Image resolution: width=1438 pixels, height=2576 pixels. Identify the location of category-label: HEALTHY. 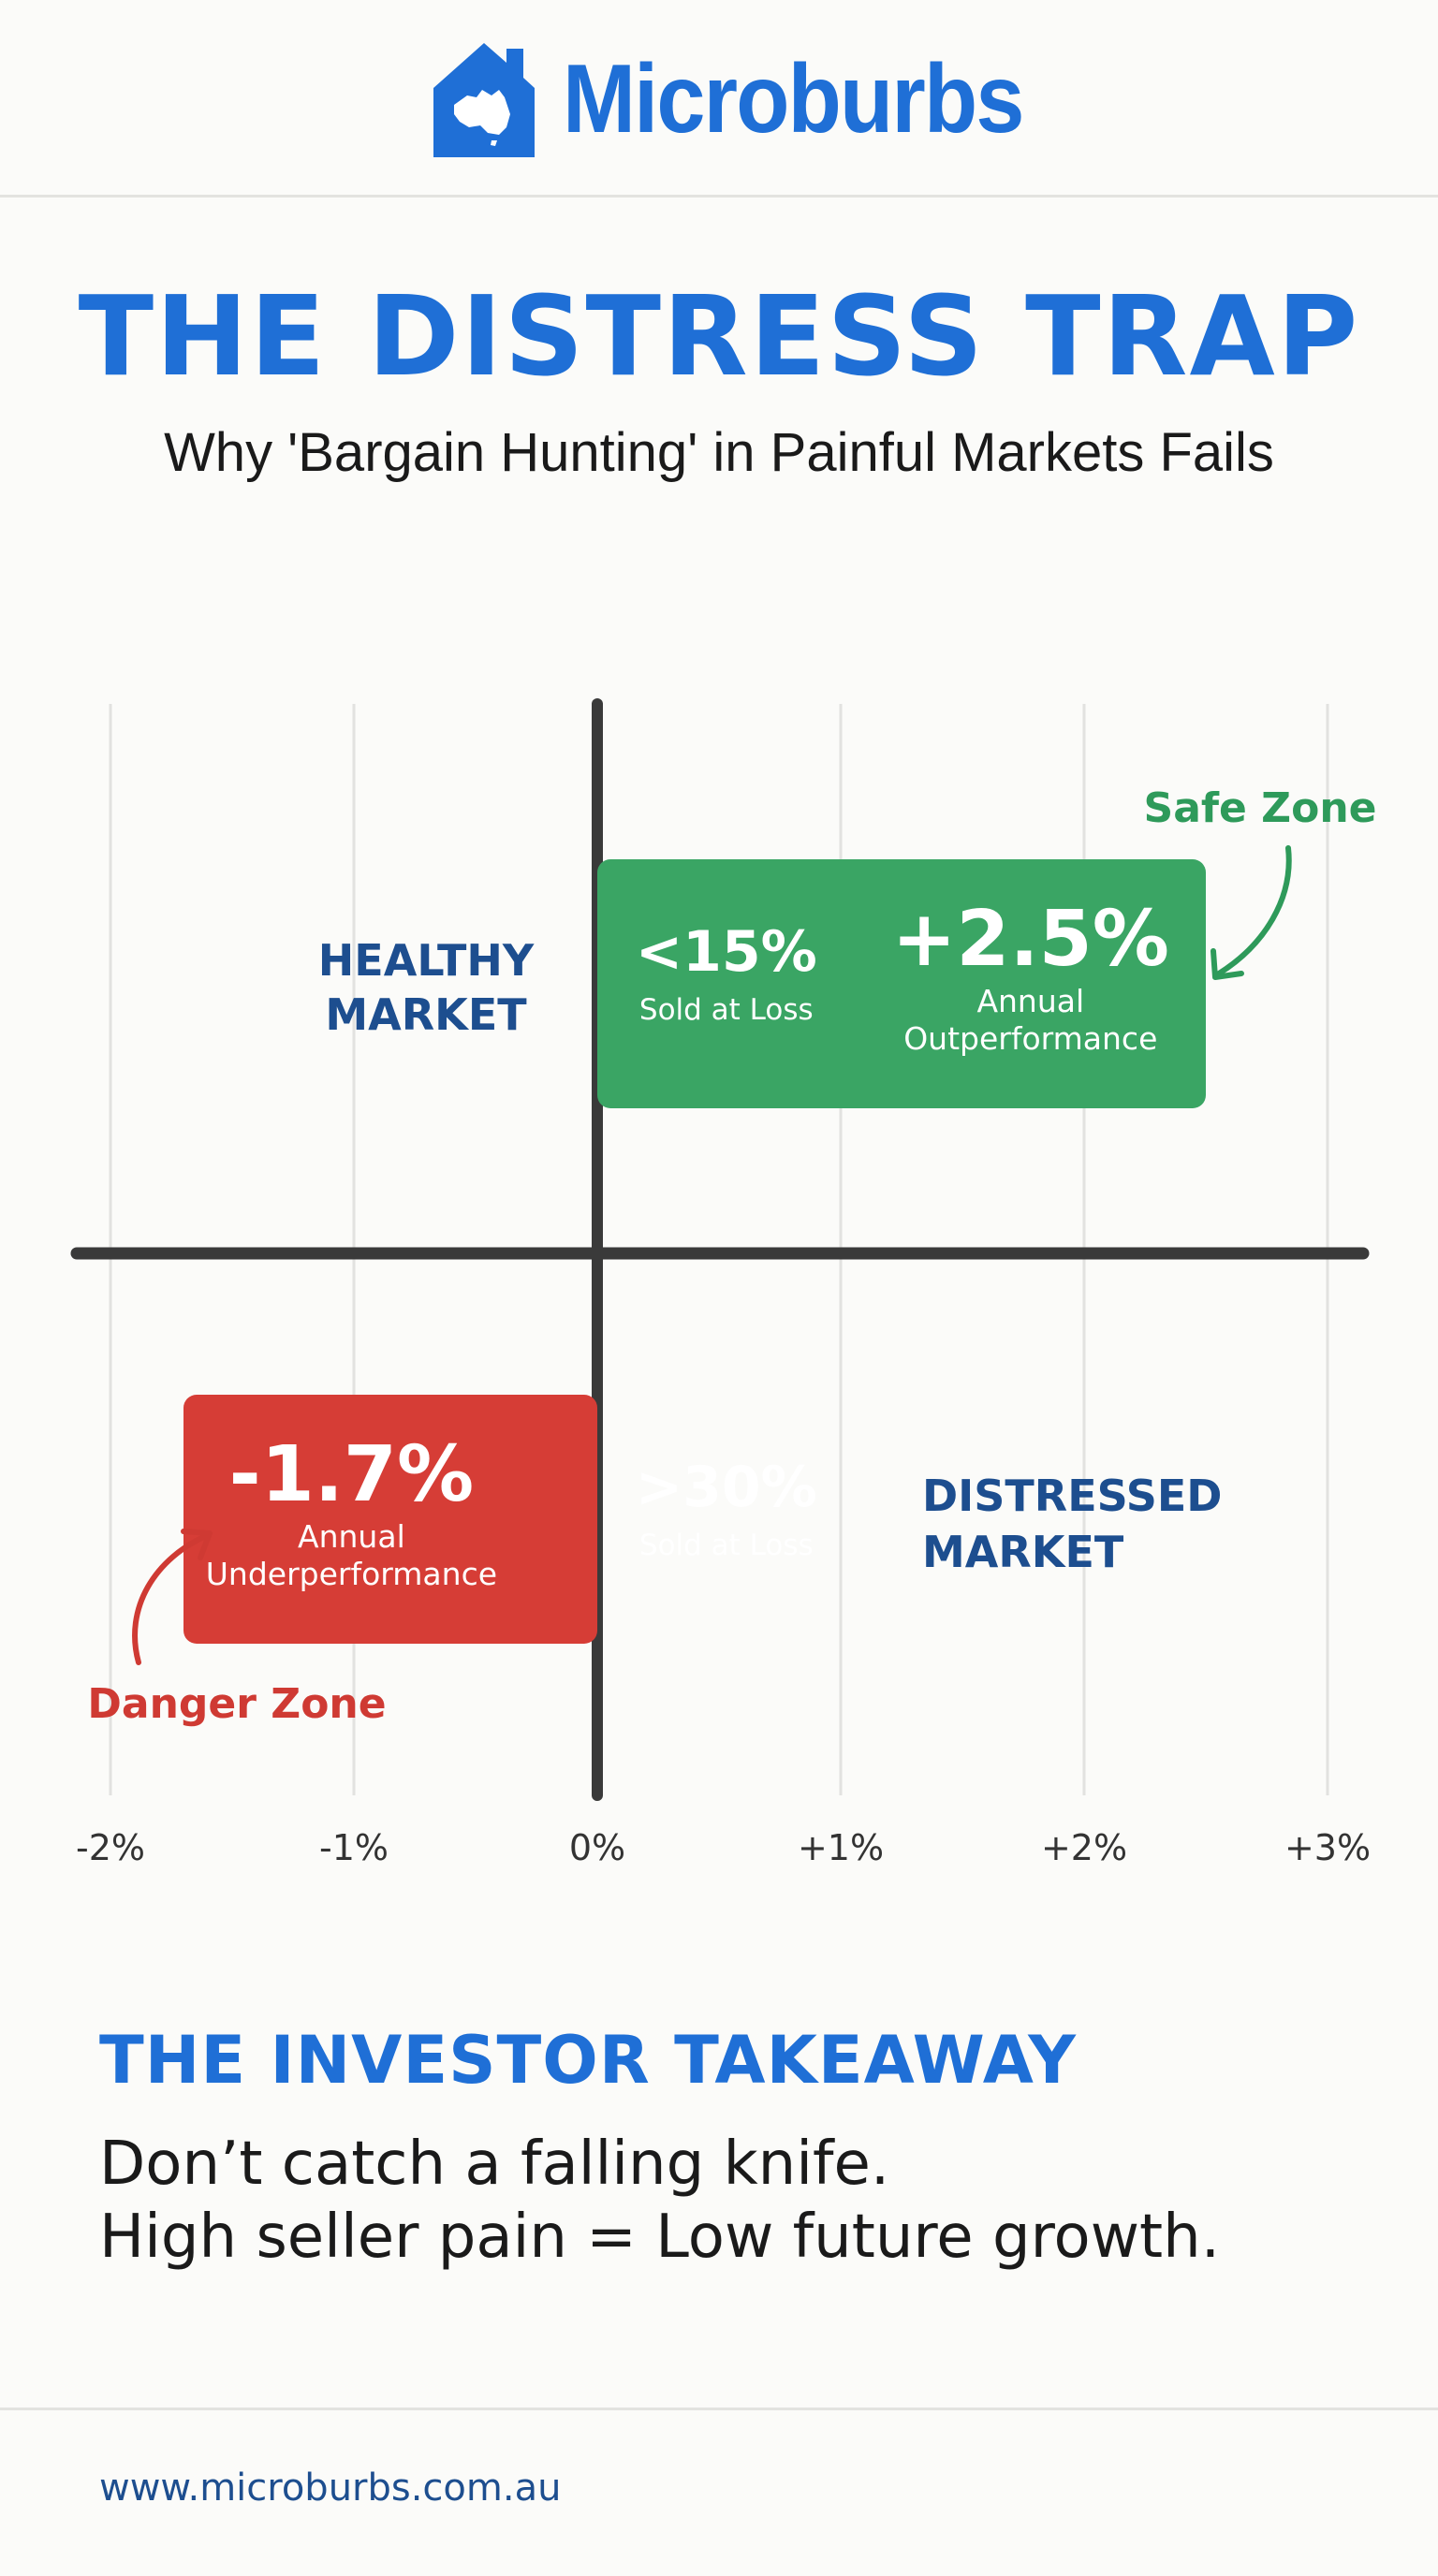
(426, 961).